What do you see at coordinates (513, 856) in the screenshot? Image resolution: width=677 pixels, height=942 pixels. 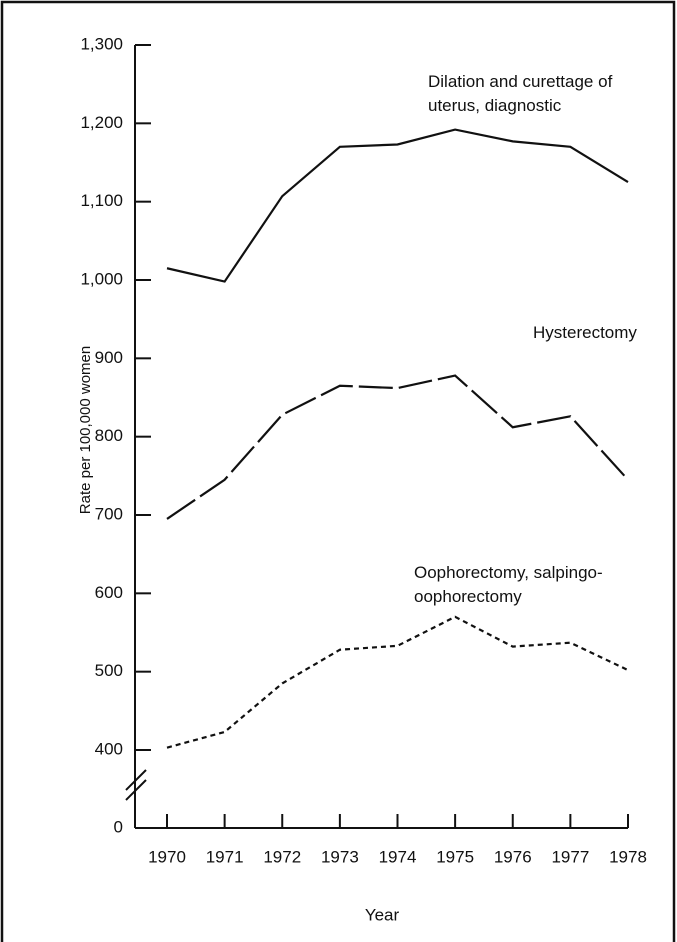 I see `x-tick-label: 1976` at bounding box center [513, 856].